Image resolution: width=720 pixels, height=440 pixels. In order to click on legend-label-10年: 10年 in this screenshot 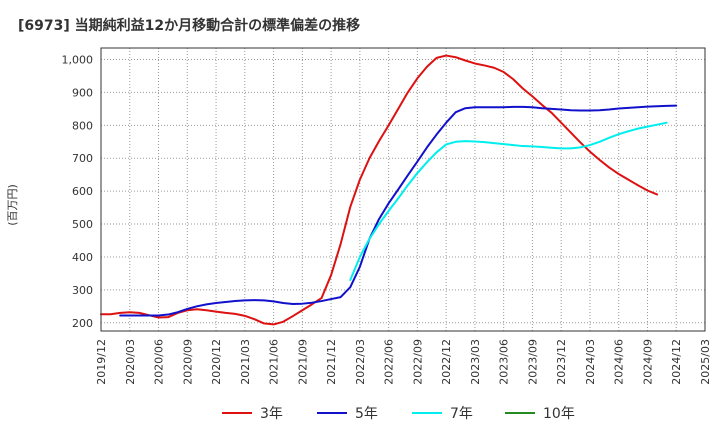, I will do `click(559, 414)`.